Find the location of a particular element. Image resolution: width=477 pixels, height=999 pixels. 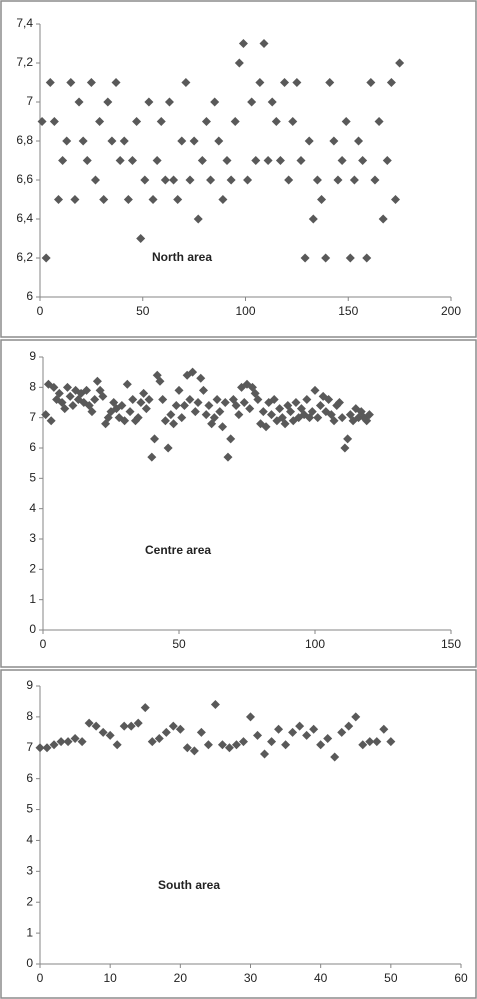

x-tick-label: 200 is located at coordinates (451, 311).